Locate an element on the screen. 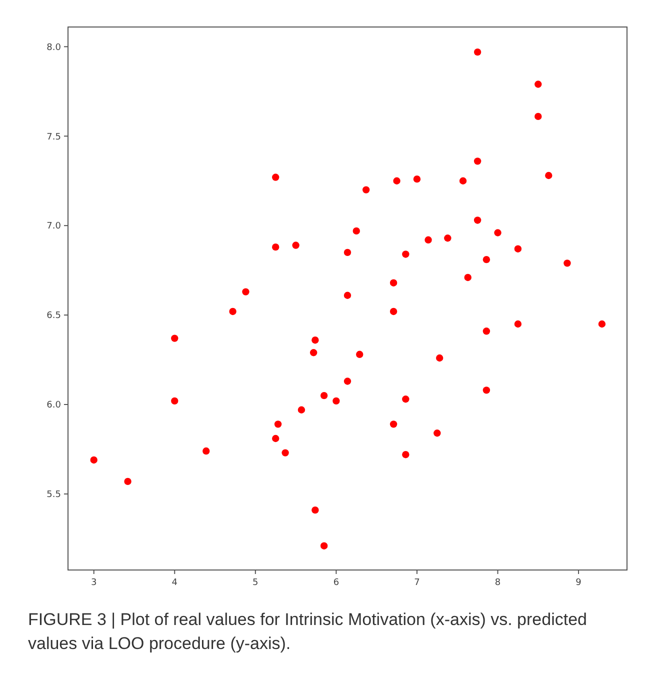  x-tick-label: 5 is located at coordinates (255, 583).